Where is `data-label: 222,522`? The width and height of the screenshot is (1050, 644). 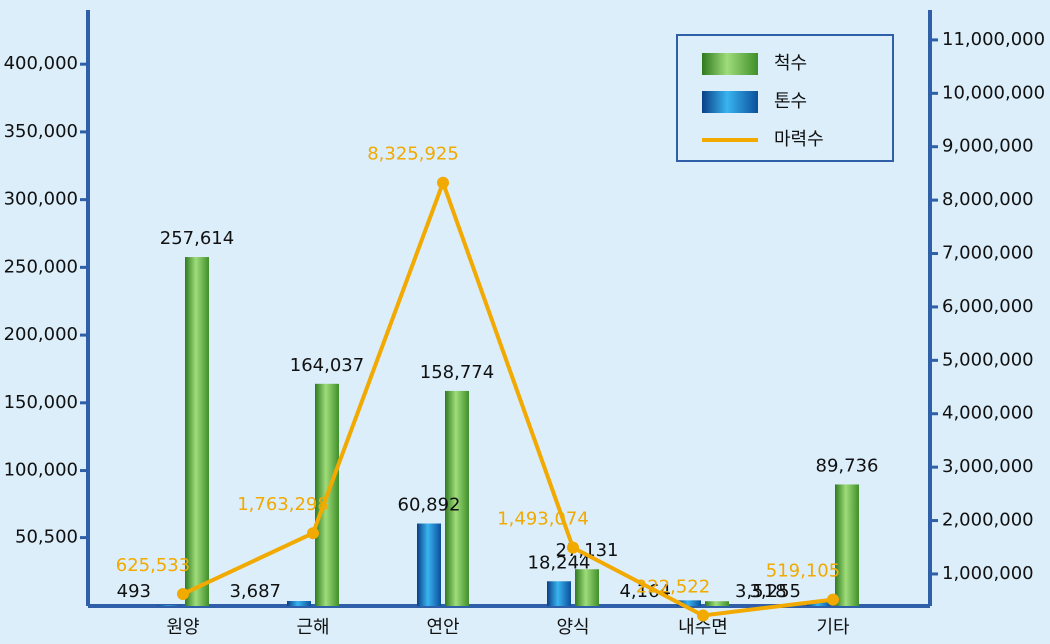
data-label: 222,522 is located at coordinates (673, 586).